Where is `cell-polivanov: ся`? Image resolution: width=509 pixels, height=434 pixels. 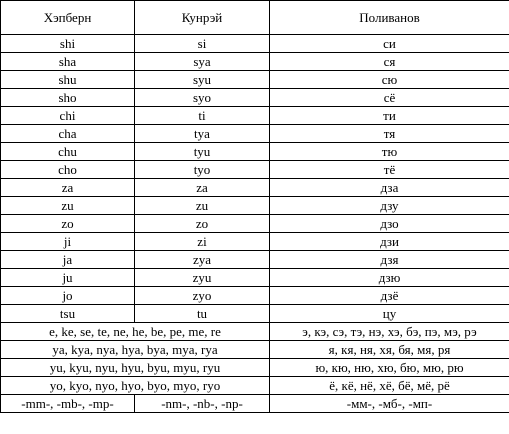
cell-polivanov: ся is located at coordinates (389, 61).